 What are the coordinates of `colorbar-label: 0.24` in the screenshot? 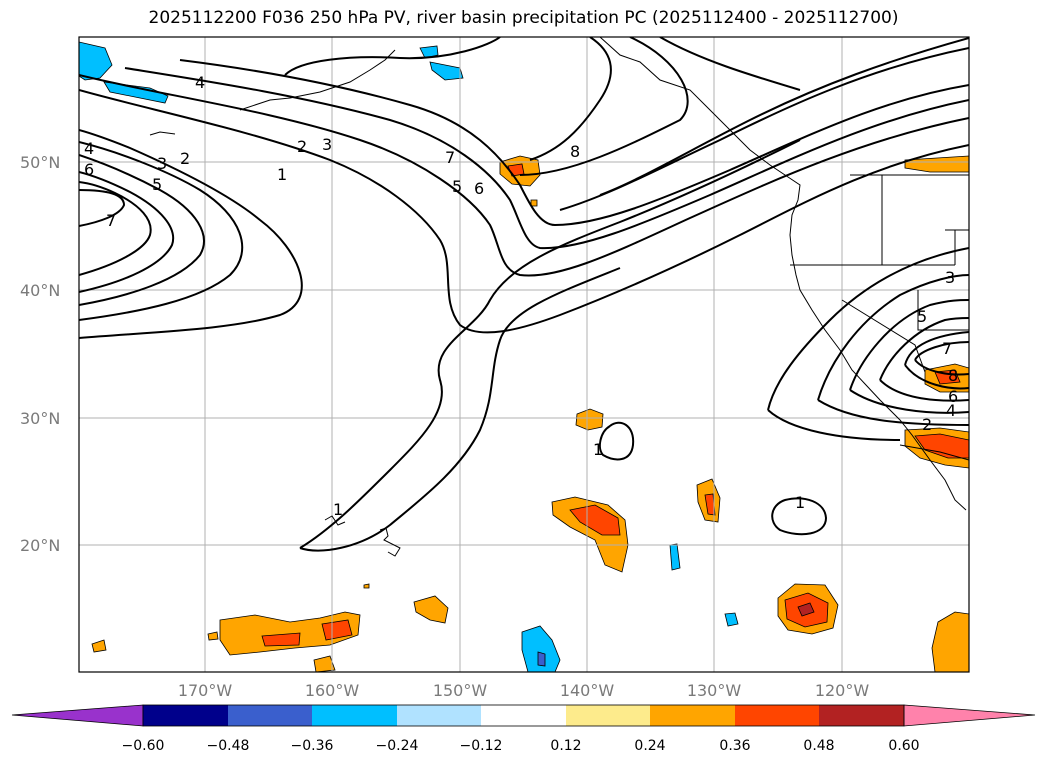 It's located at (649, 746).